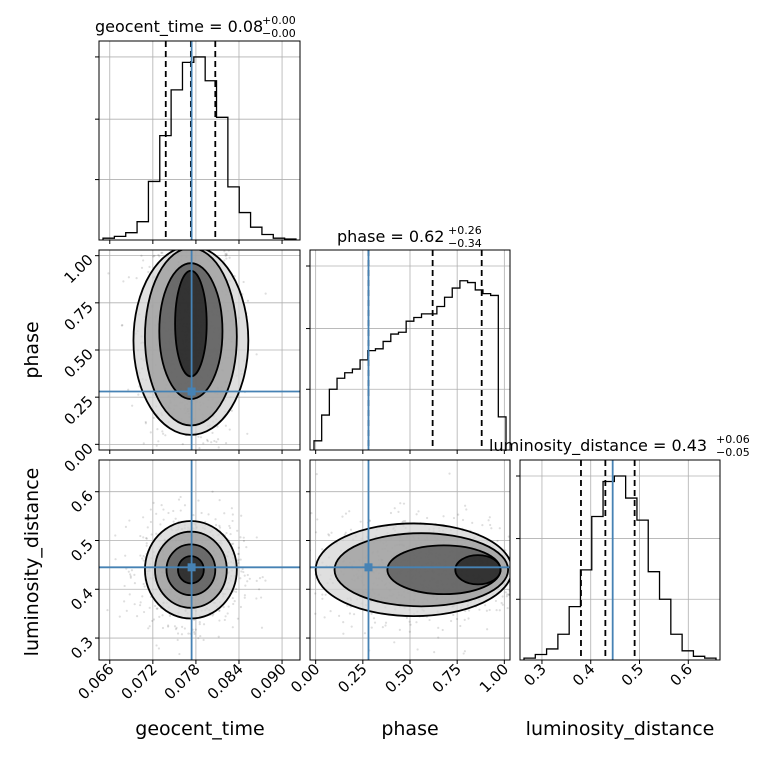 Image resolution: width=760 pixels, height=760 pixels. I want to click on svg-text: geocent_time = 0.08, so click(179, 27).